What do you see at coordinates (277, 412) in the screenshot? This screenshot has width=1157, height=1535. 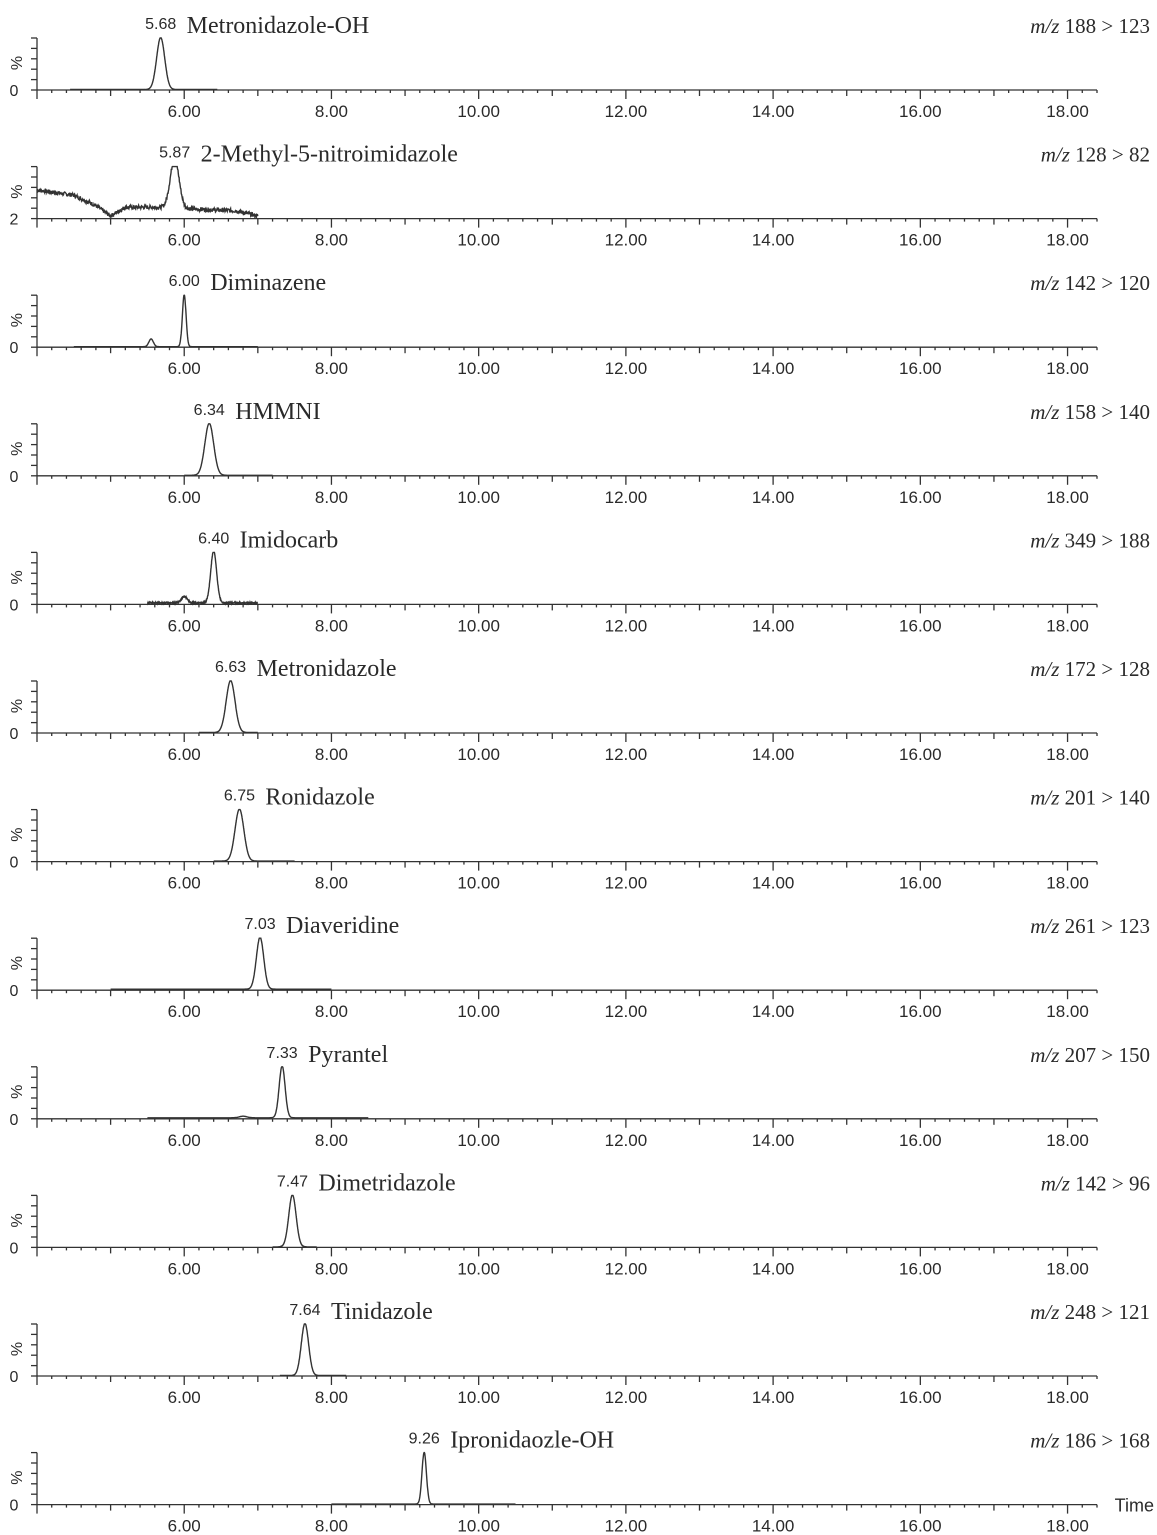 I see `compound-label: HMMNI` at bounding box center [277, 412].